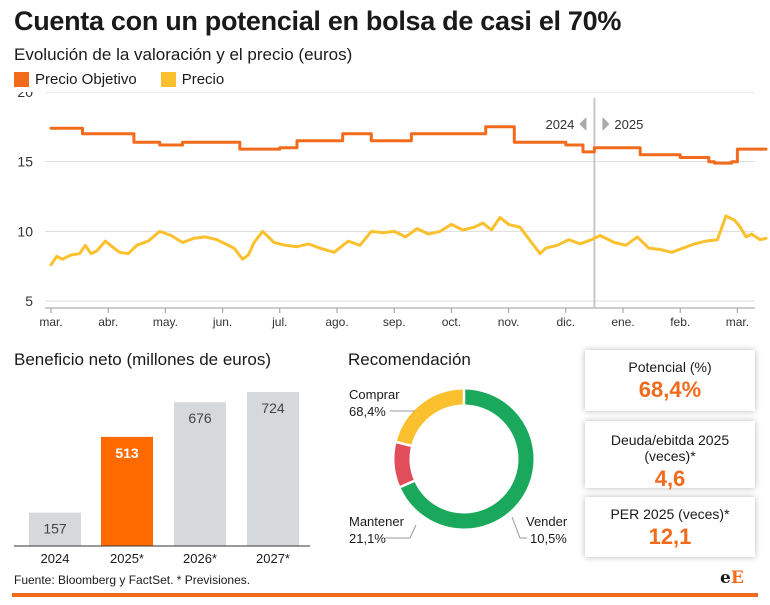  What do you see at coordinates (367, 411) in the screenshot?
I see `donut-value-comprar: 68,4%` at bounding box center [367, 411].